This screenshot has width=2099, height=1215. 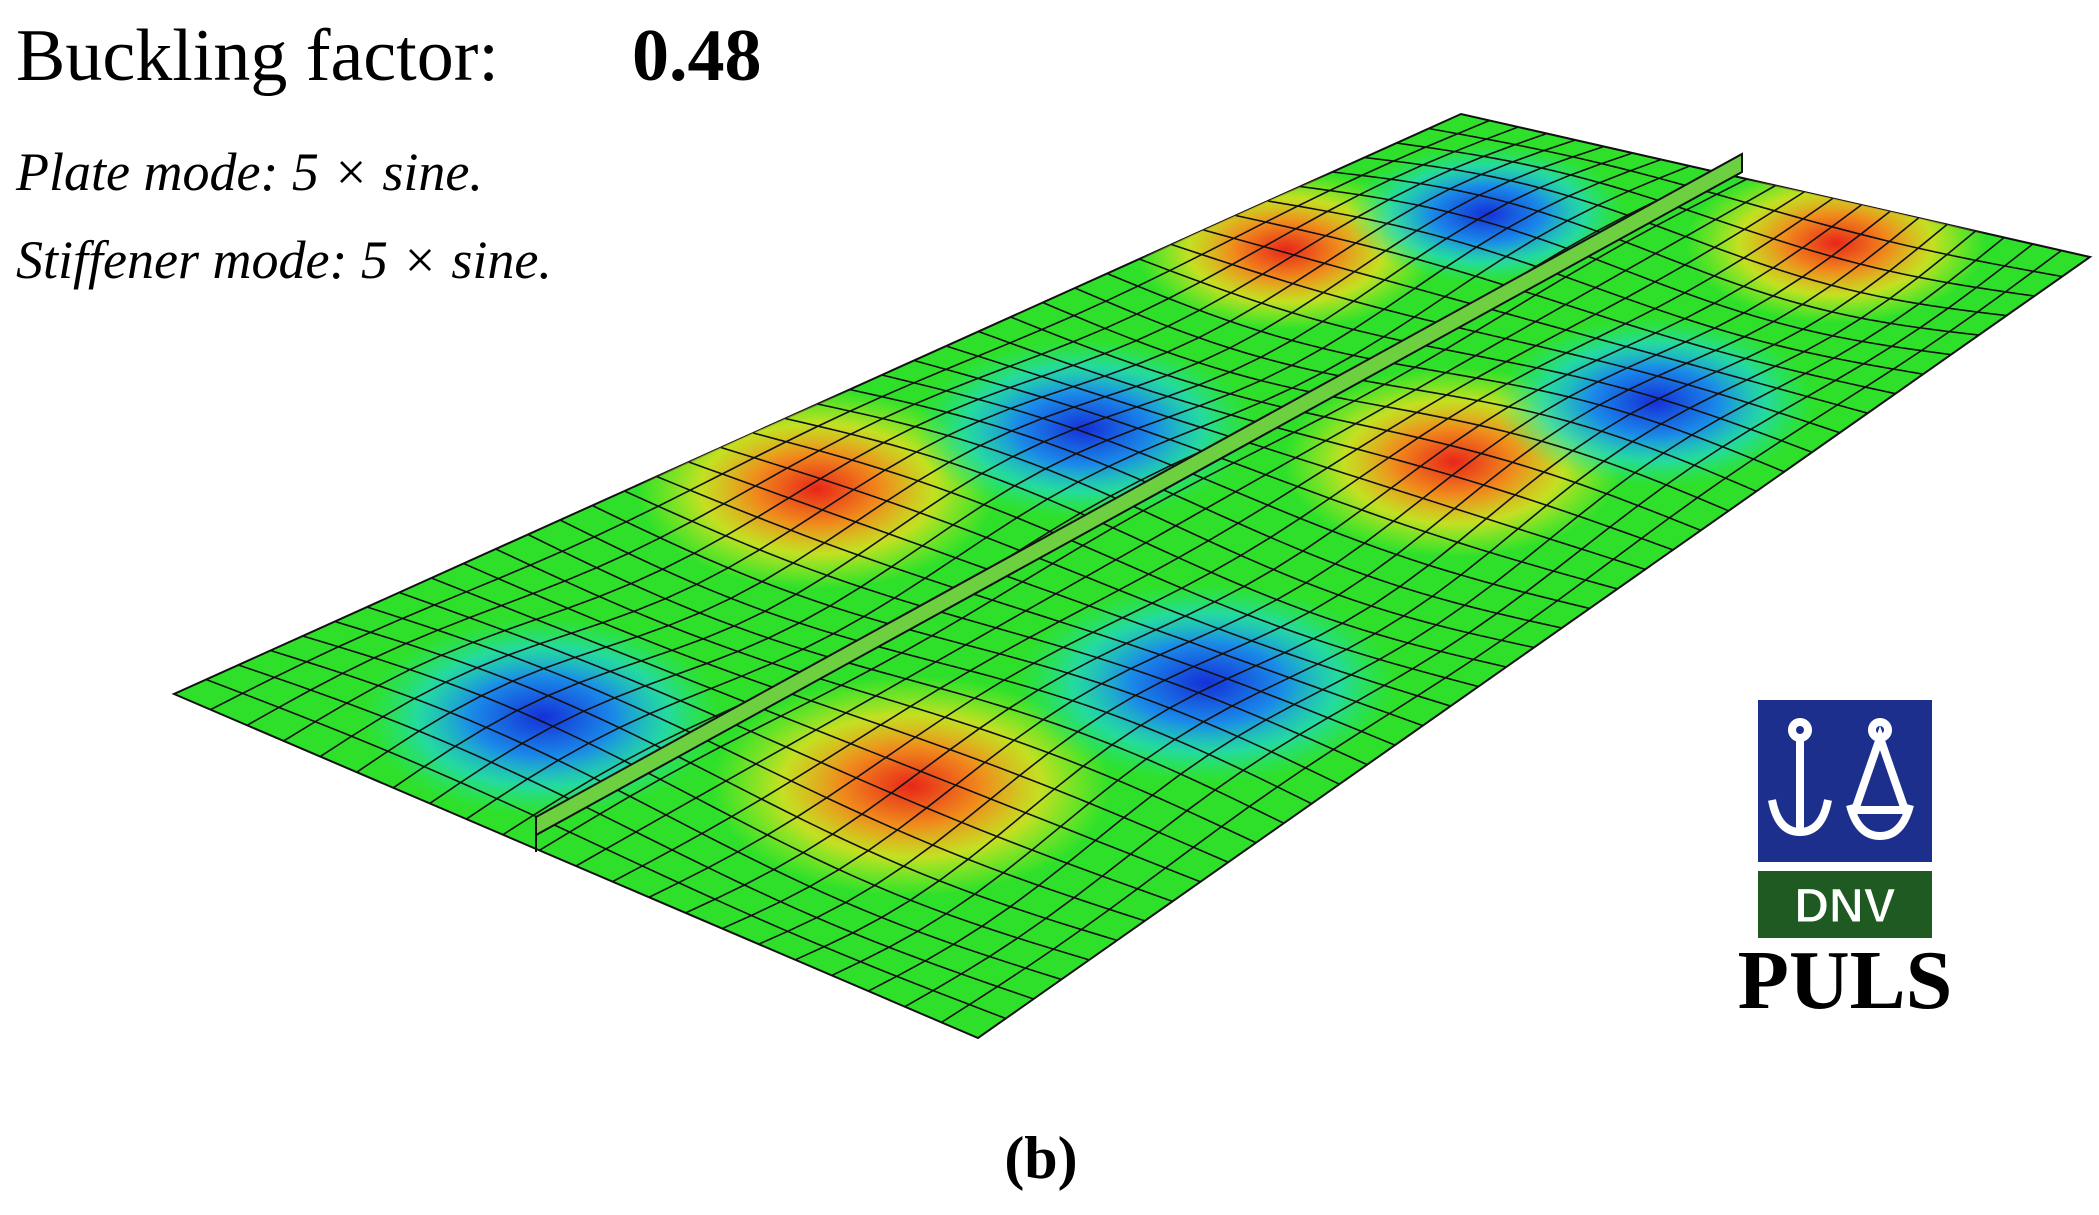 I want to click on plate-mode: Plate mode: 5 × sine., so click(x=249, y=172).